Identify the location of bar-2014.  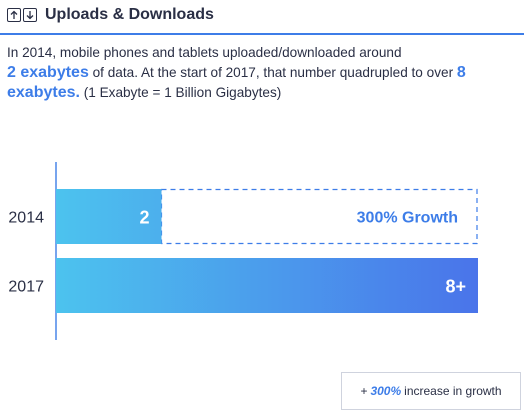
(109, 216).